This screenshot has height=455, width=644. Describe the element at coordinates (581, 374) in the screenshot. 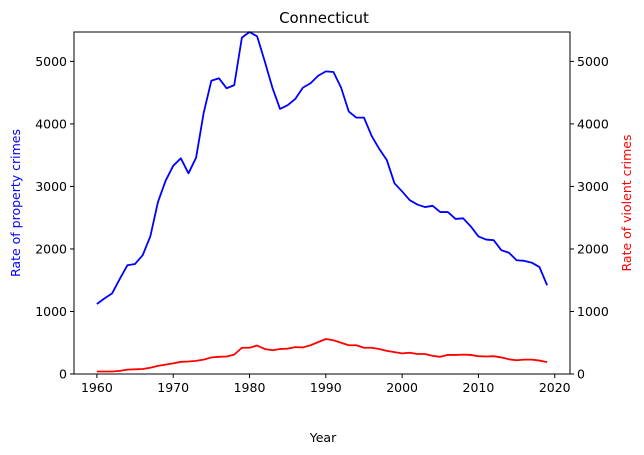

I see `y-tick-label-right: 0` at that location.